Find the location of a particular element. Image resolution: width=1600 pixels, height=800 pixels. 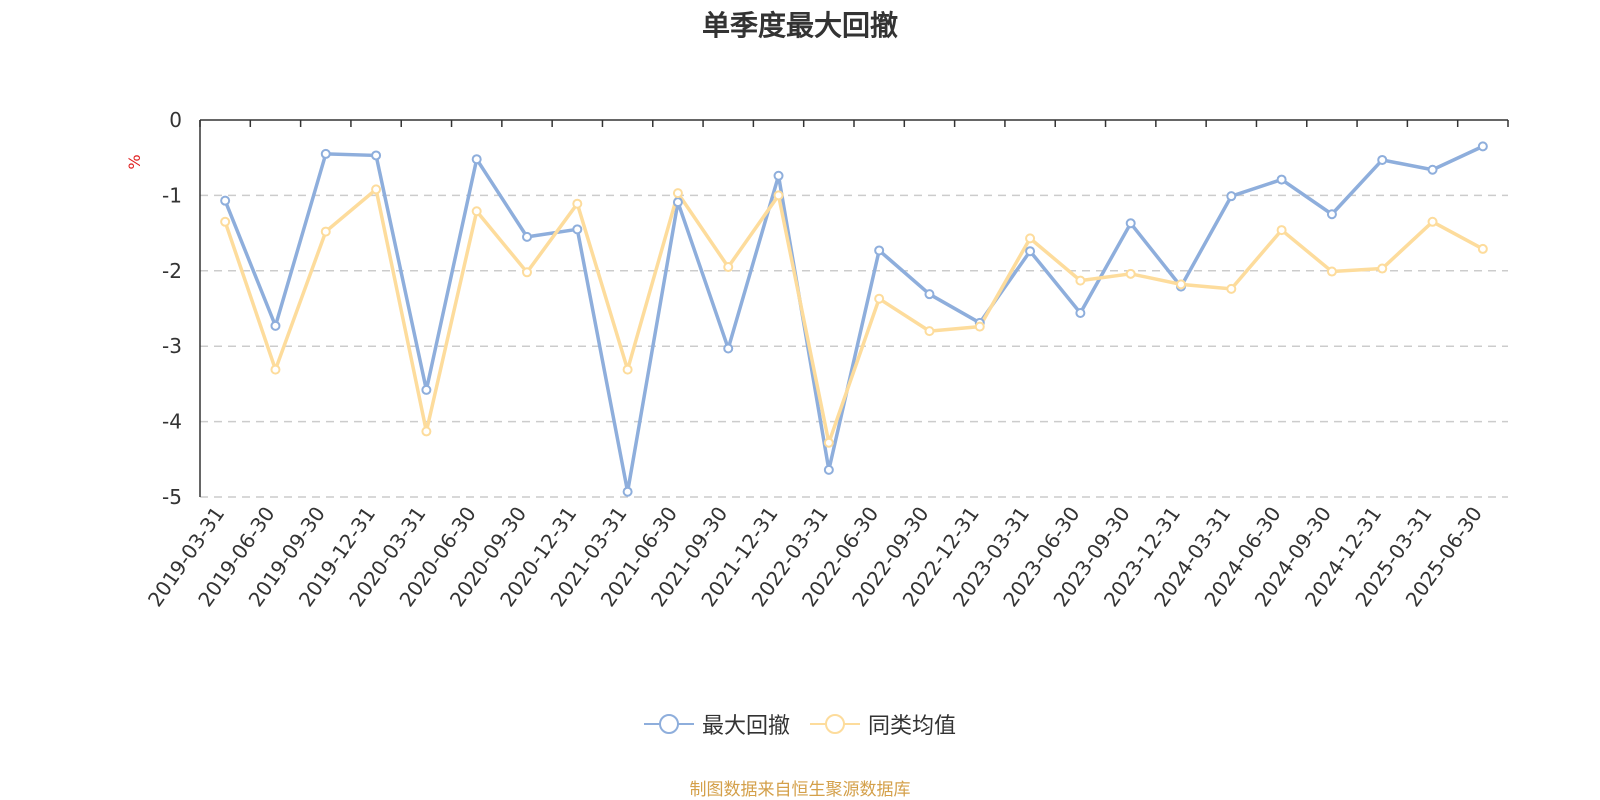

y-tick-label: 0 is located at coordinates (175, 120).